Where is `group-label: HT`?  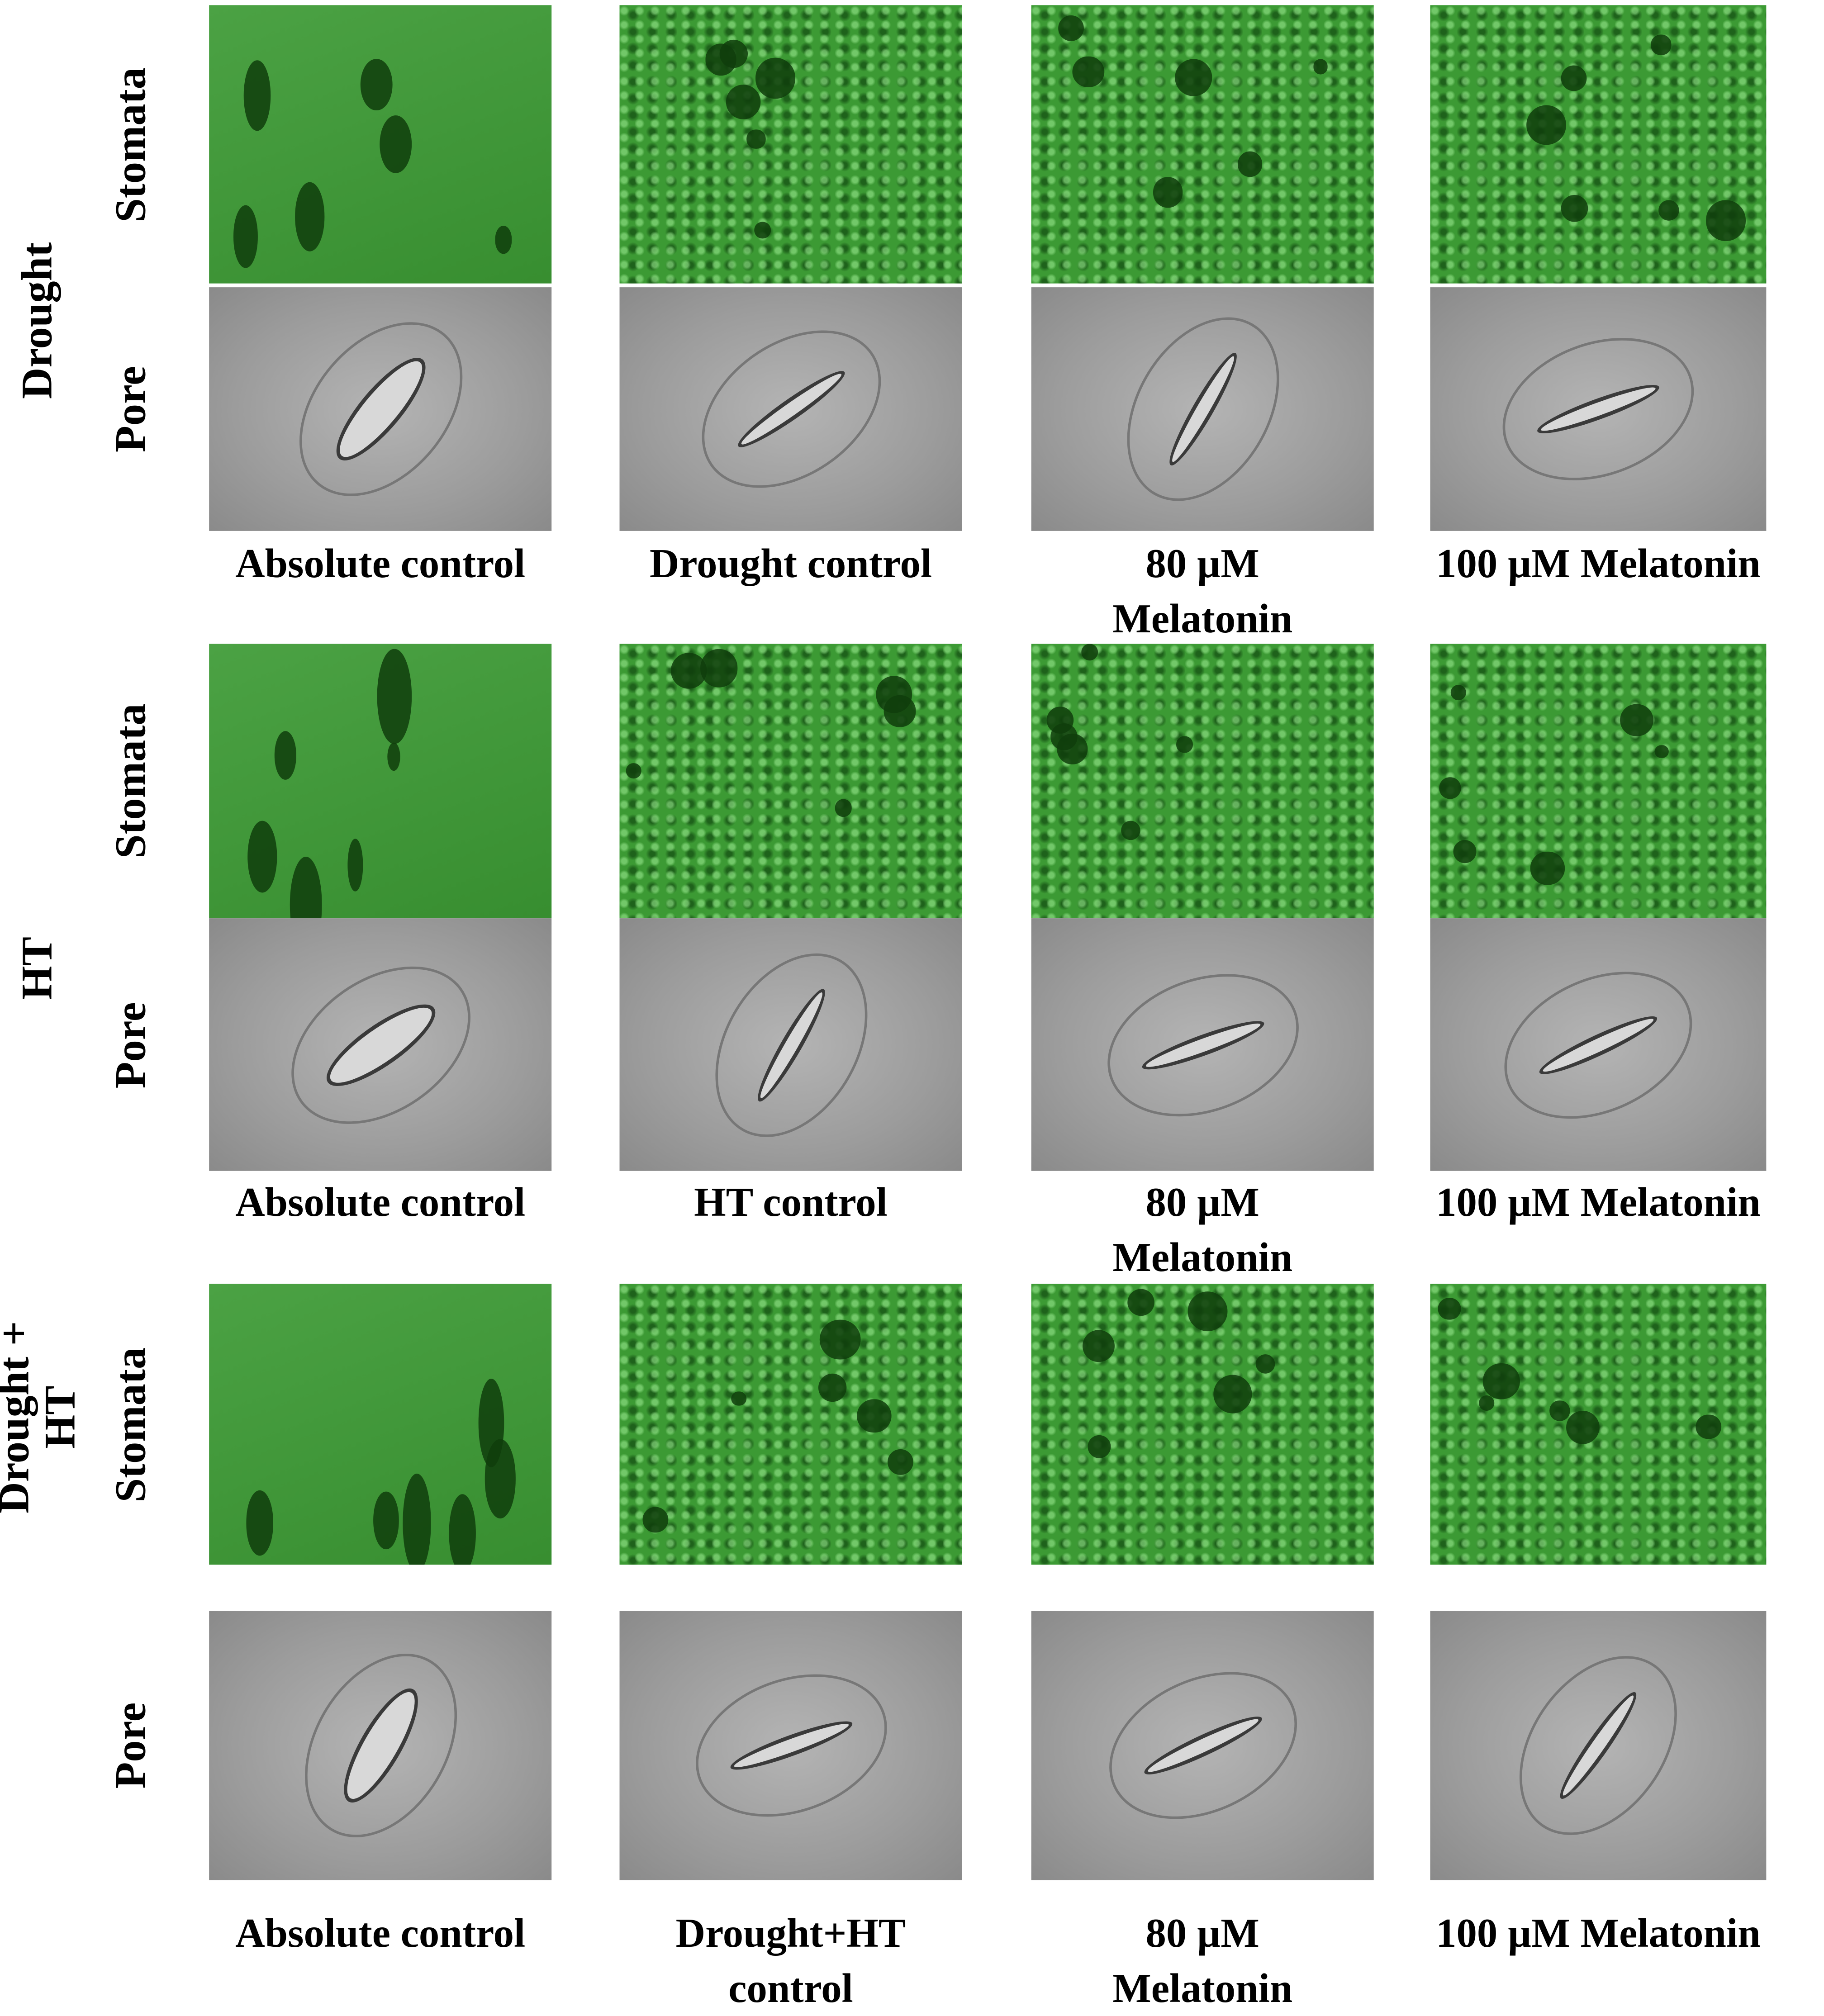 group-label: HT is located at coordinates (38, 968).